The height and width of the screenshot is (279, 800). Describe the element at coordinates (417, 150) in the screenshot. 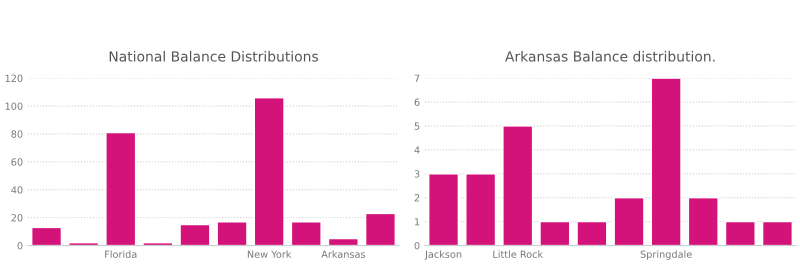

I see `y-tick-label: 4` at that location.